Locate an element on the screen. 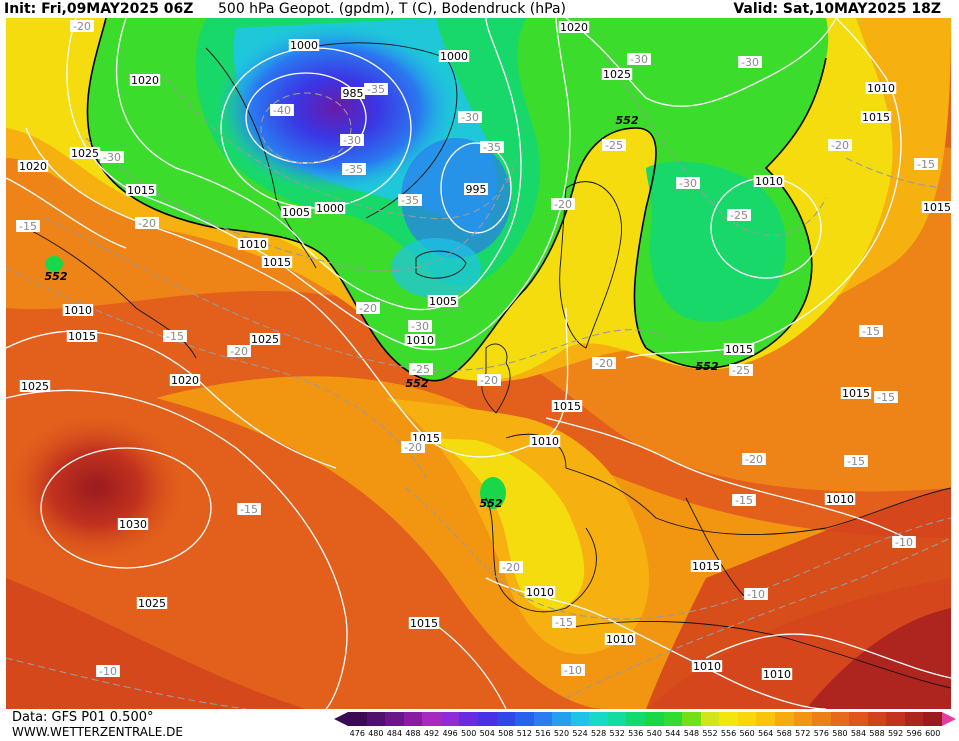 Image resolution: width=959 pixels, height=741 pixels. legend-value: 512 is located at coordinates (524, 733).